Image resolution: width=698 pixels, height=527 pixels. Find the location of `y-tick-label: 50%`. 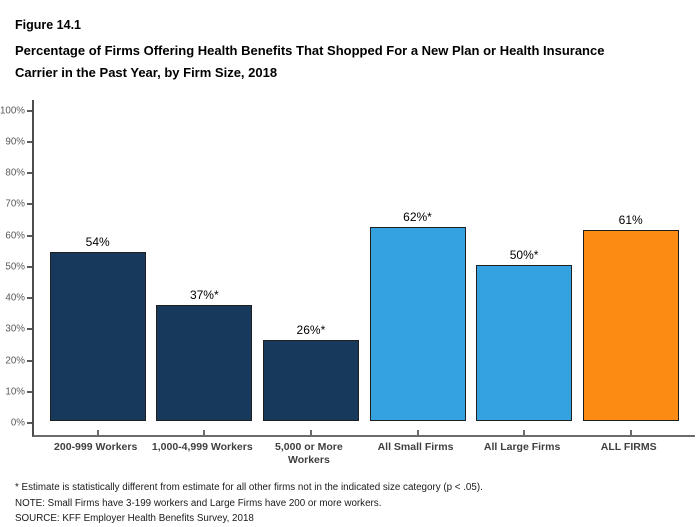

y-tick-label: 50% is located at coordinates (15, 267).